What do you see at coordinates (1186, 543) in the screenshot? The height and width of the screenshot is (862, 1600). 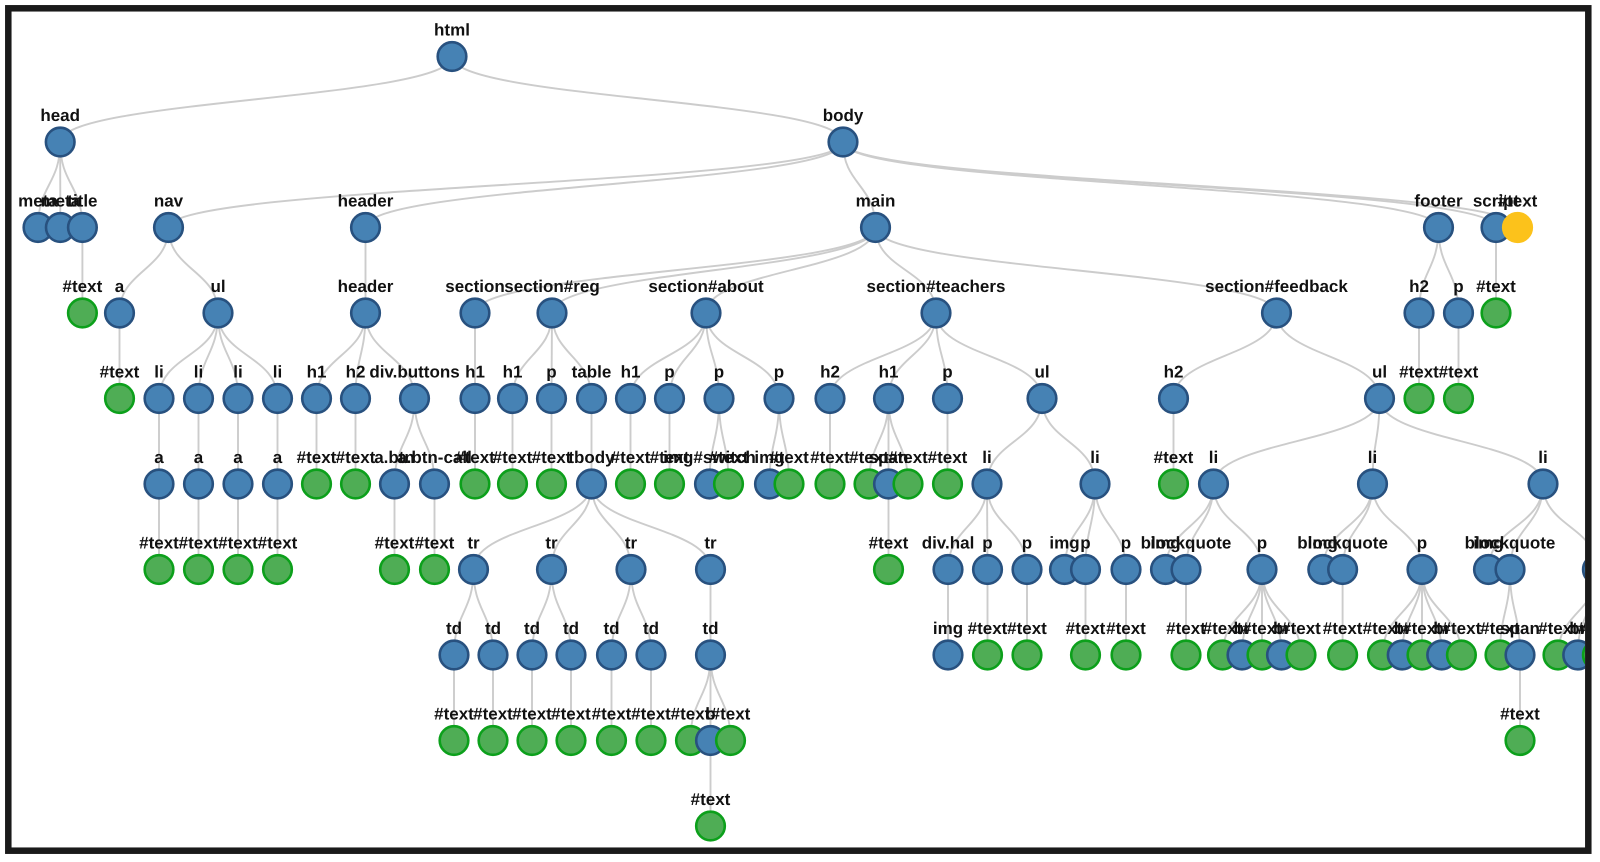 I see `svg-text: blockquote` at bounding box center [1186, 543].